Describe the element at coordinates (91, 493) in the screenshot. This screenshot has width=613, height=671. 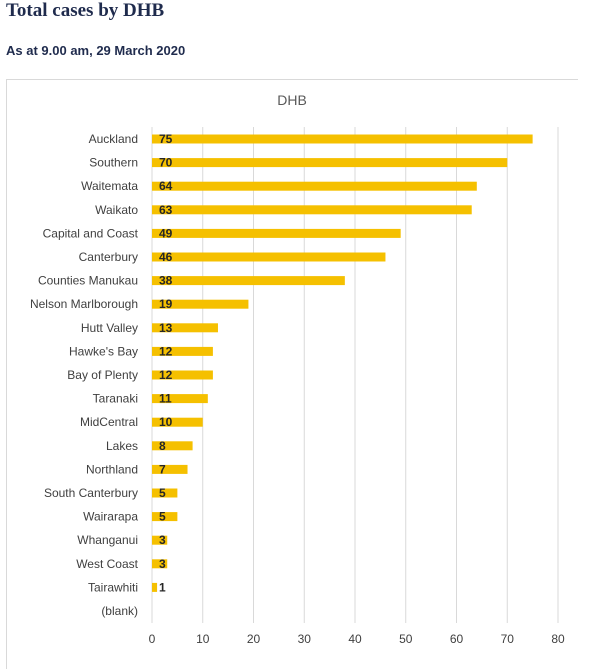
I see `category-label: South Canterbury` at that location.